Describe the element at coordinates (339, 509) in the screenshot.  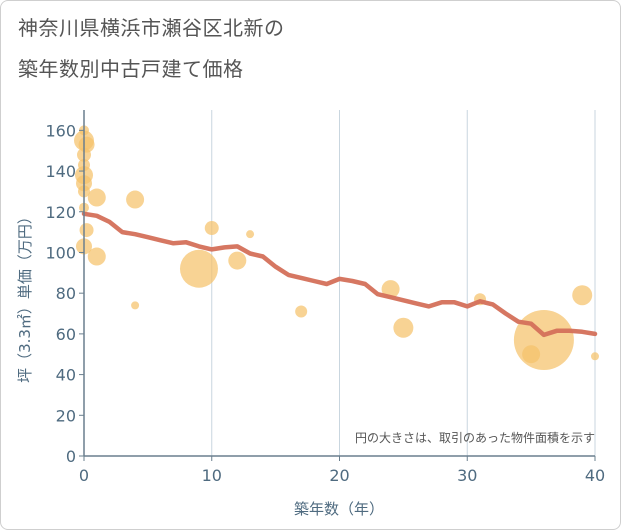
I see `x-axis-label: 築年数（年）` at that location.